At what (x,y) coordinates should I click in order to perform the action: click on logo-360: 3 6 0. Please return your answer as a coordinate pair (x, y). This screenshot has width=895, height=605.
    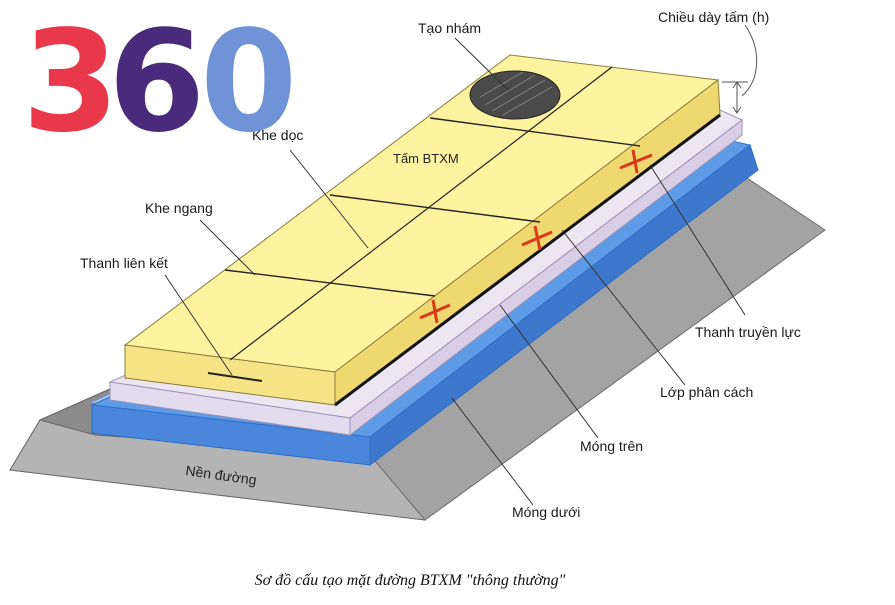
    Looking at the image, I should click on (159, 82).